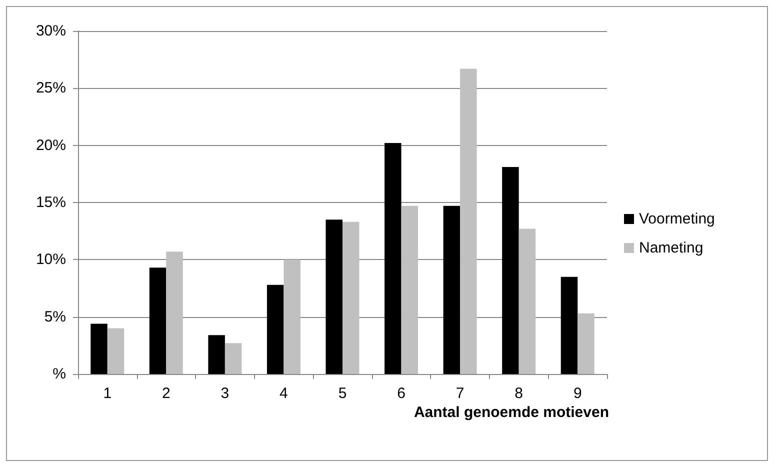 This screenshot has height=468, width=776. I want to click on y-tick-label: 5%, so click(55, 317).